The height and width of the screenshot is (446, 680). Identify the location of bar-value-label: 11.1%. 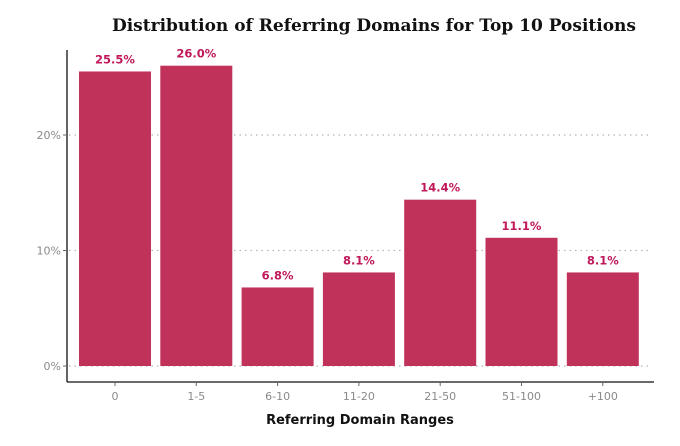
(522, 226).